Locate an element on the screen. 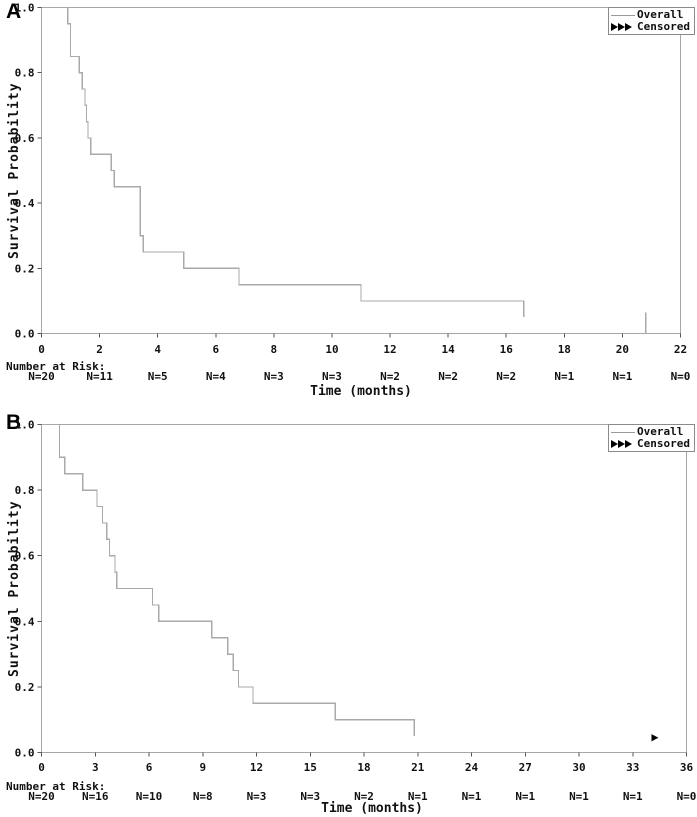 The image size is (697, 817). x-tick-label: 10 is located at coordinates (331, 349).